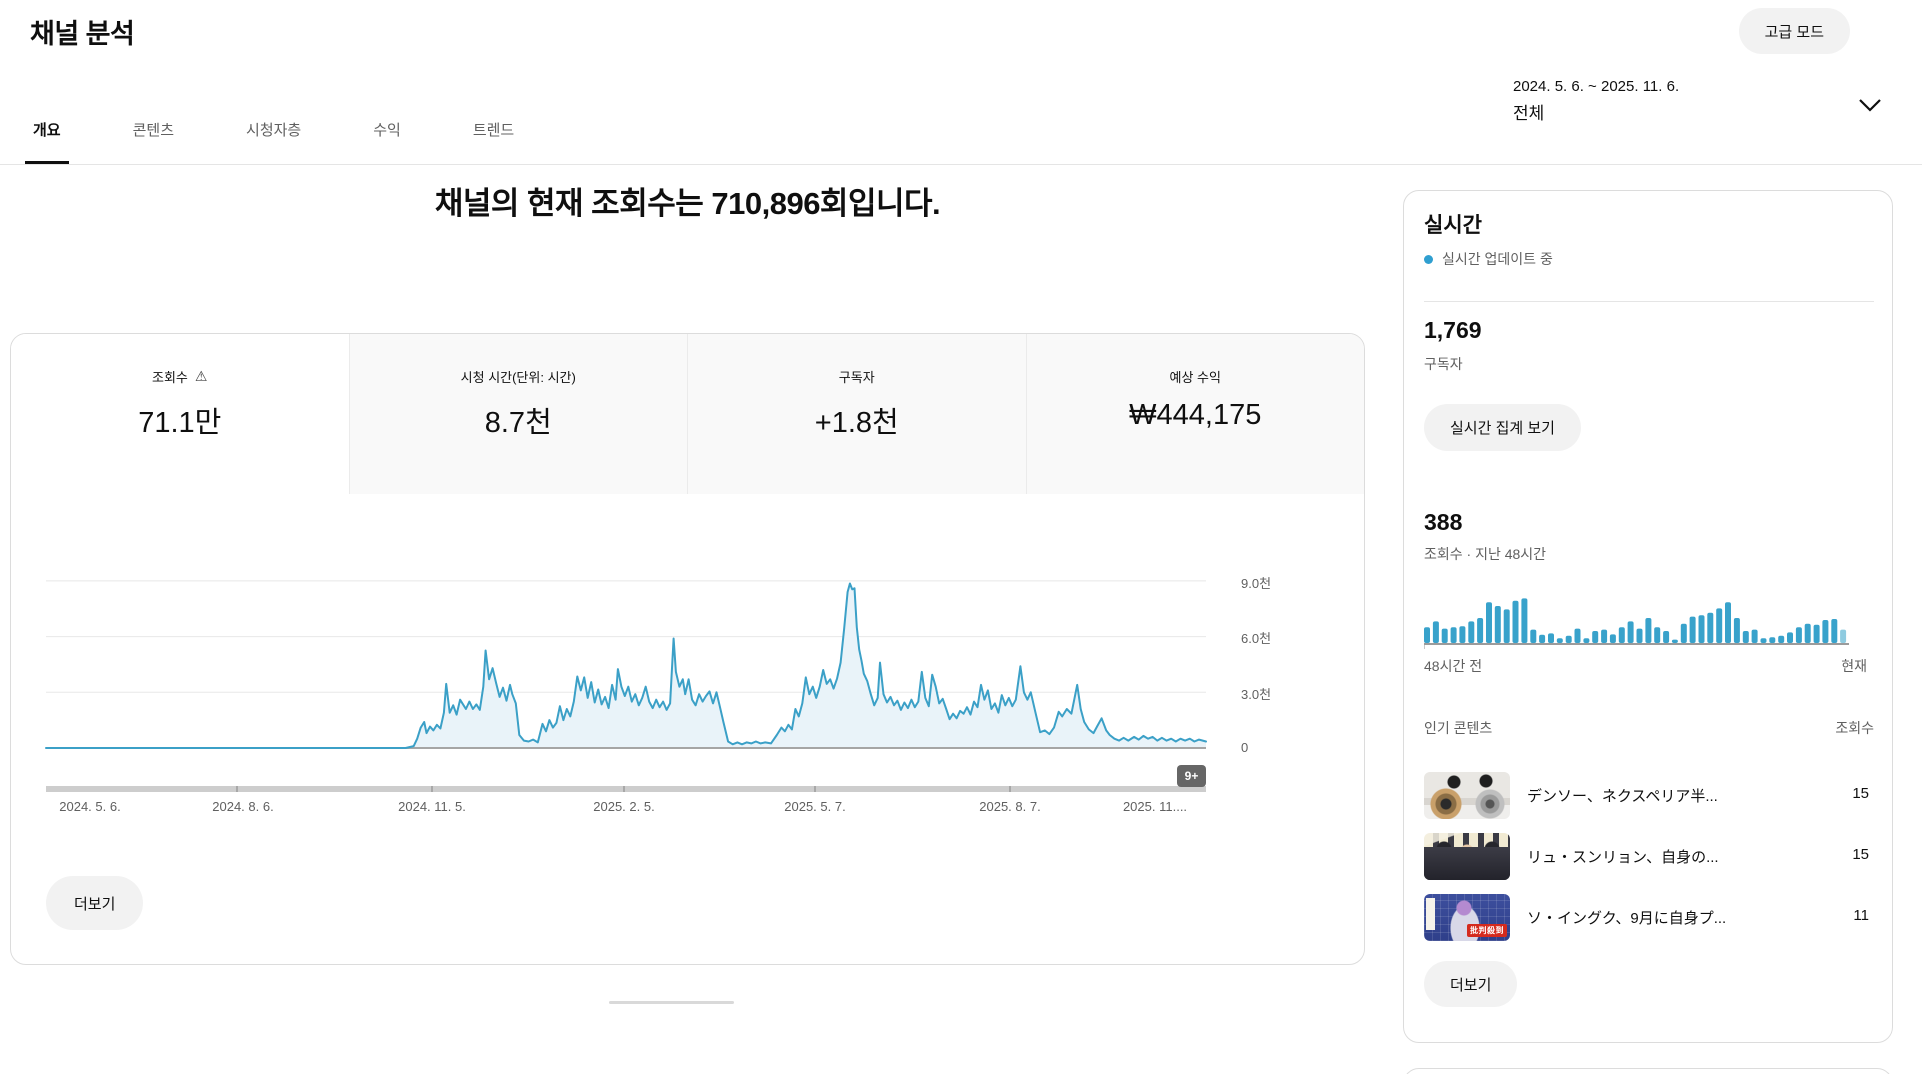 The image size is (1922, 1074). What do you see at coordinates (243, 806) in the screenshot?
I see `x-axis-label: 2024. 8. 6.` at bounding box center [243, 806].